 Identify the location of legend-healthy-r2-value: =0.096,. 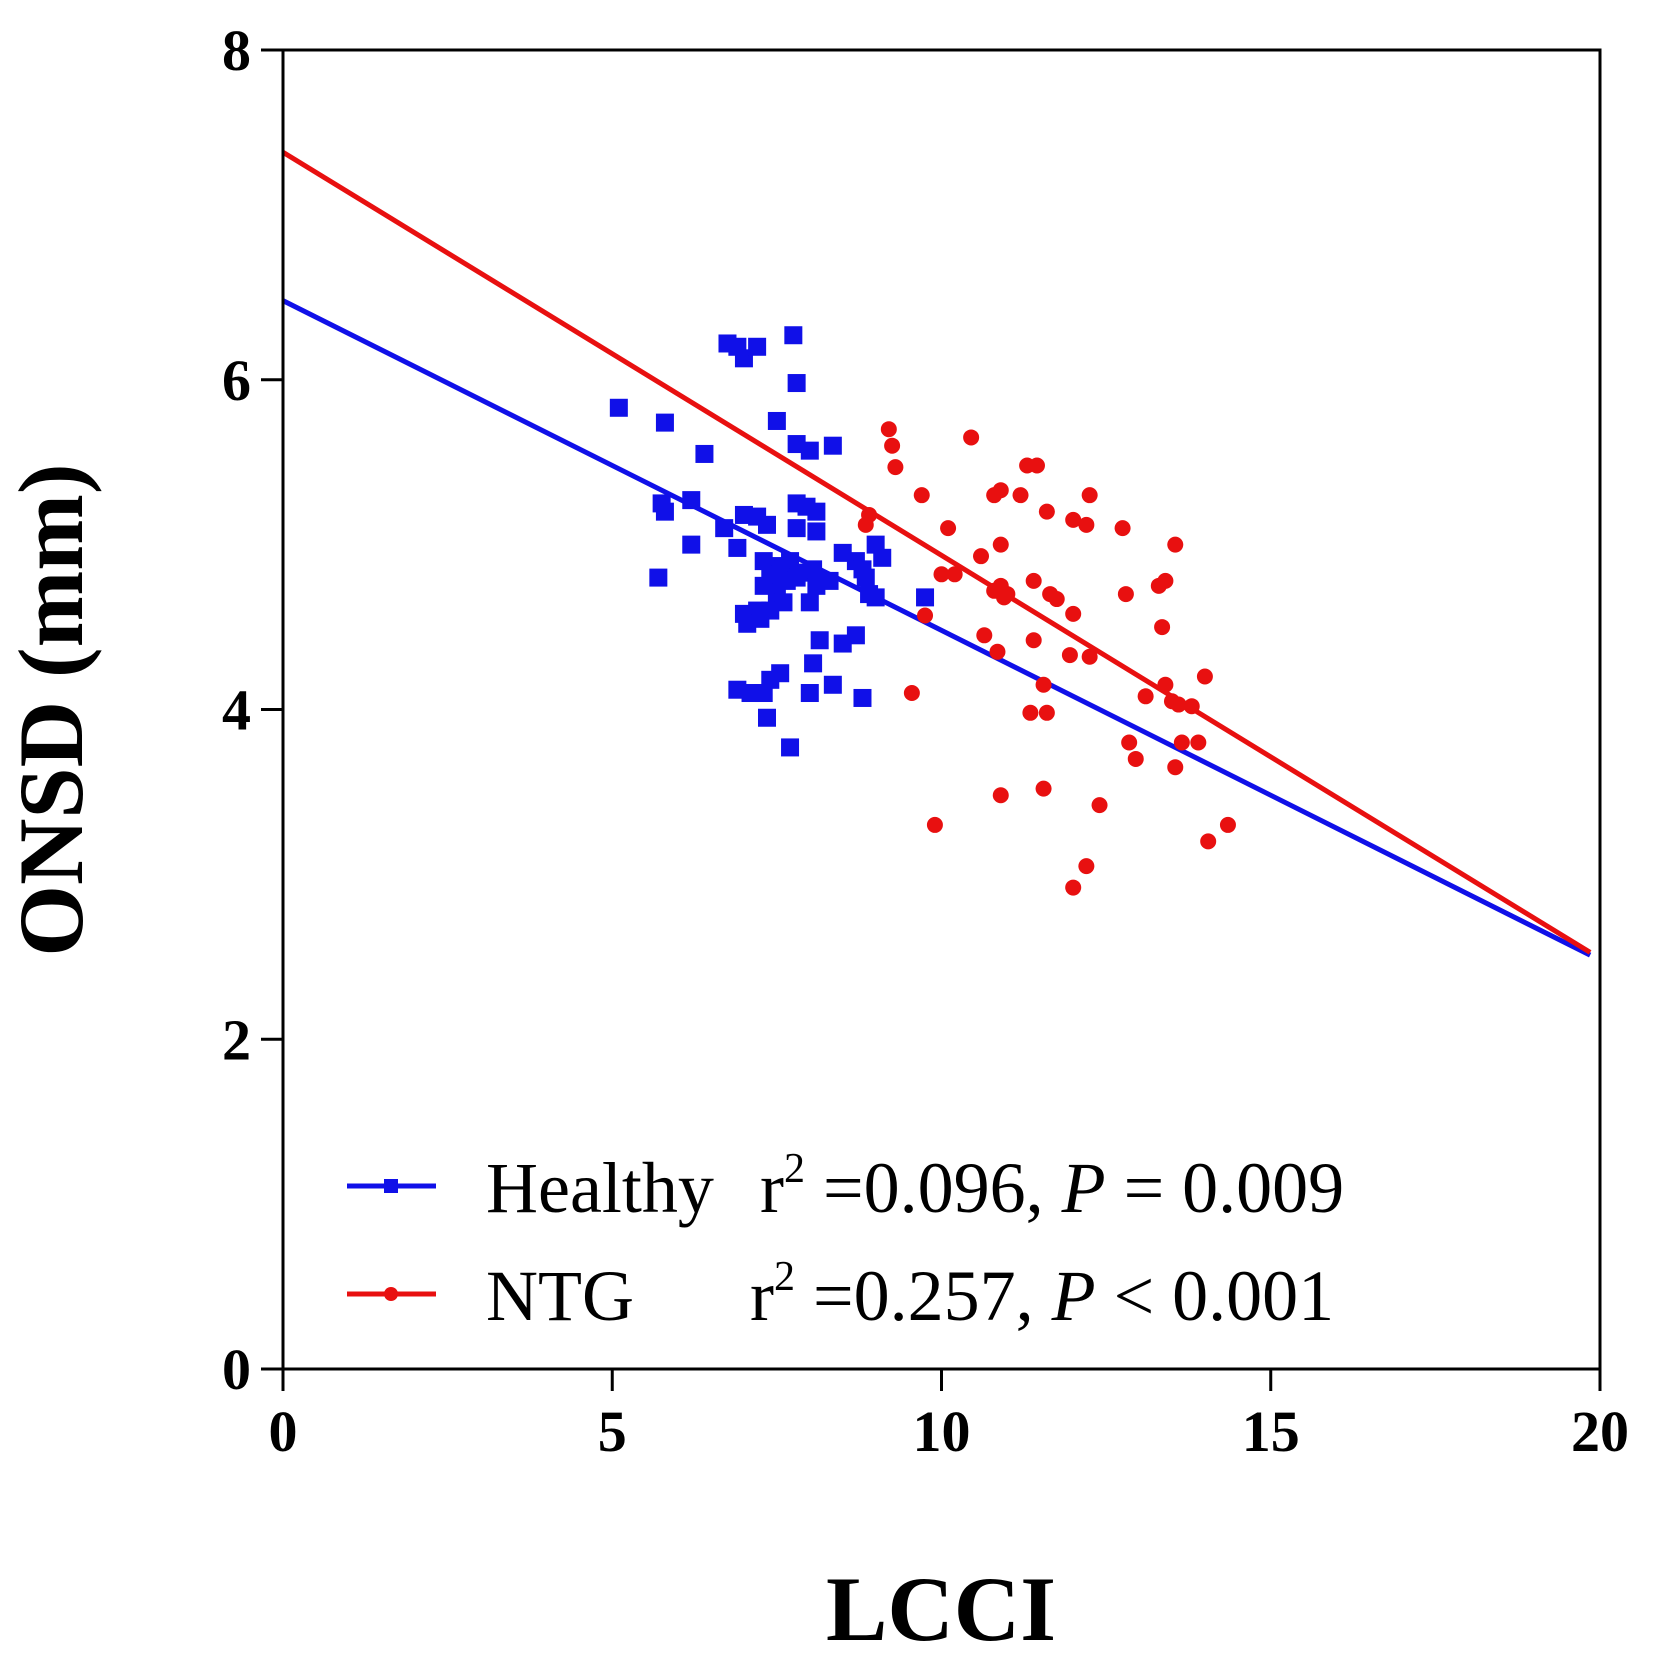
(933, 1188).